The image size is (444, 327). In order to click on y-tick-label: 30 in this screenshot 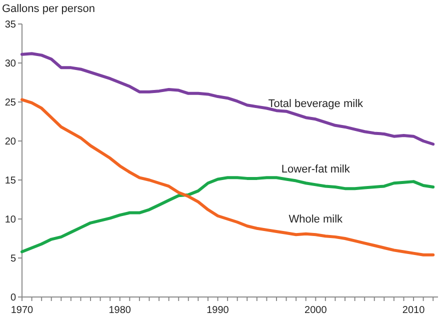, I will do `click(10, 64)`.